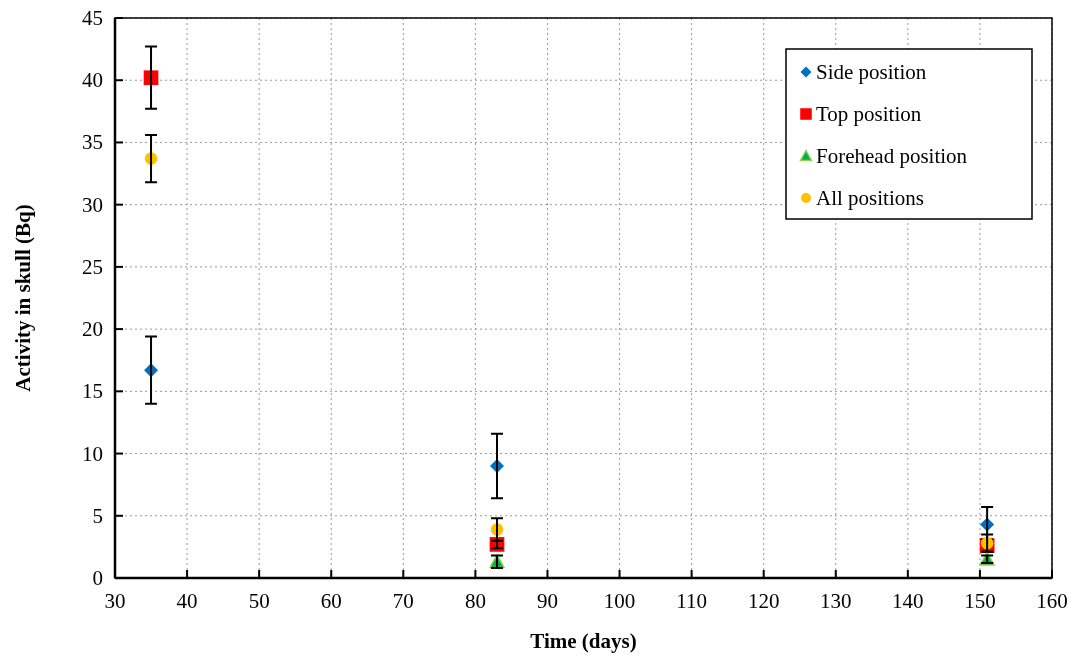 Image resolution: width=1077 pixels, height=664 pixels. What do you see at coordinates (92, 329) in the screenshot?
I see `y-tick-label: 20` at bounding box center [92, 329].